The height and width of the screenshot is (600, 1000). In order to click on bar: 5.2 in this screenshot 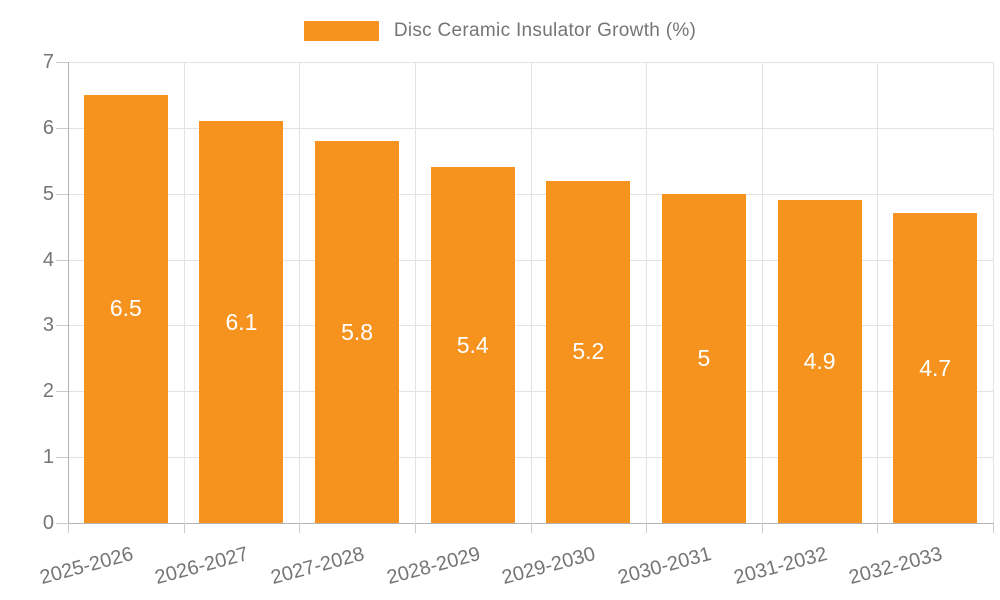, I will do `click(588, 351)`.